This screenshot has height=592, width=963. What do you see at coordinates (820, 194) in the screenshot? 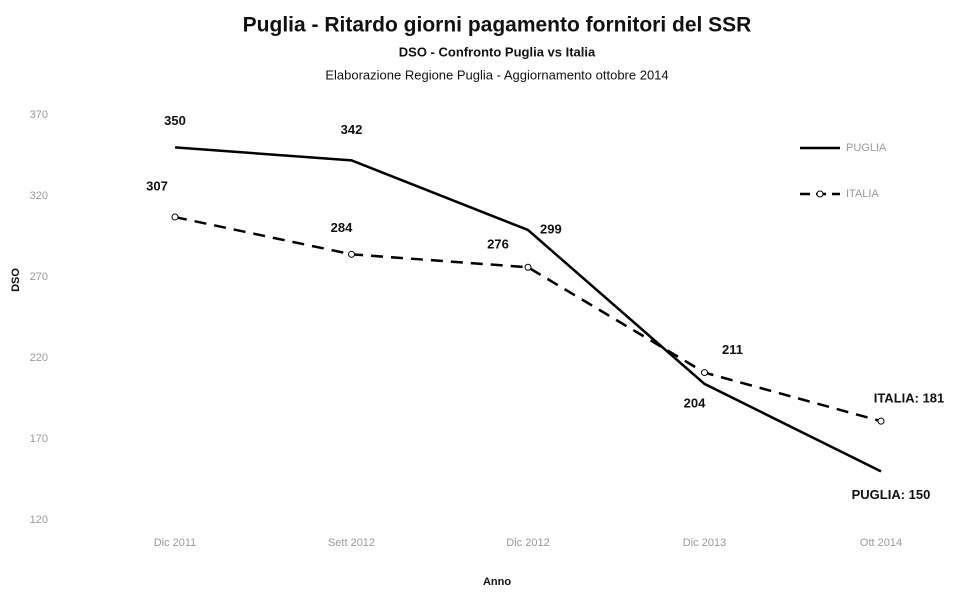
I see `legend-marker` at bounding box center [820, 194].